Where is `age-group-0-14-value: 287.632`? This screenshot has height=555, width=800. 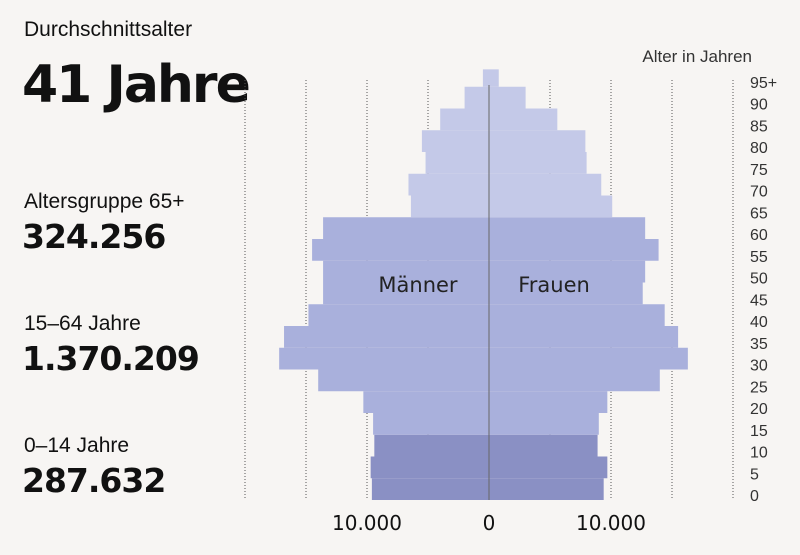 age-group-0-14-value: 287.632 is located at coordinates (94, 480).